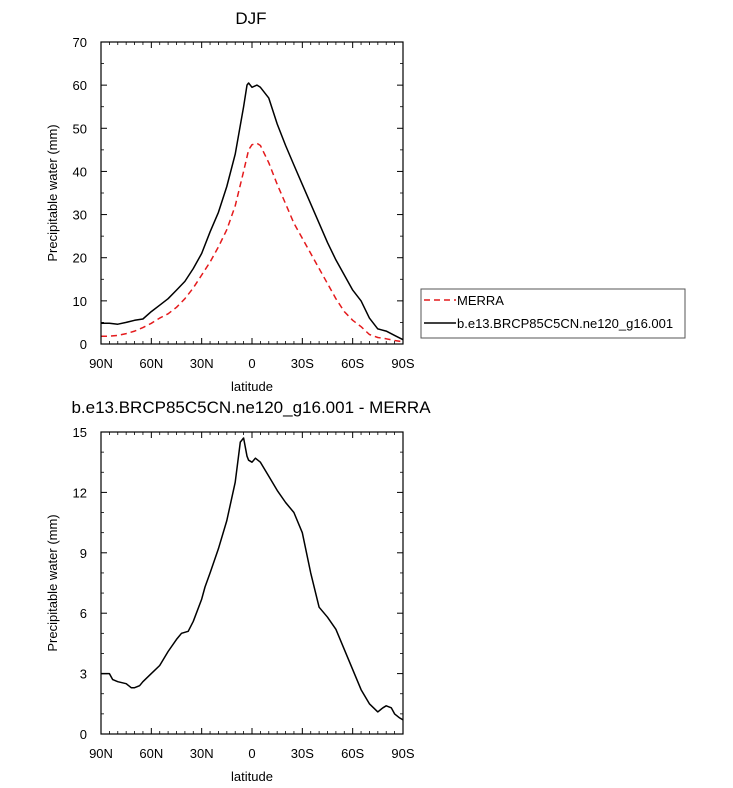  What do you see at coordinates (80, 215) in the screenshot?
I see `y-tick-label: 30` at bounding box center [80, 215].